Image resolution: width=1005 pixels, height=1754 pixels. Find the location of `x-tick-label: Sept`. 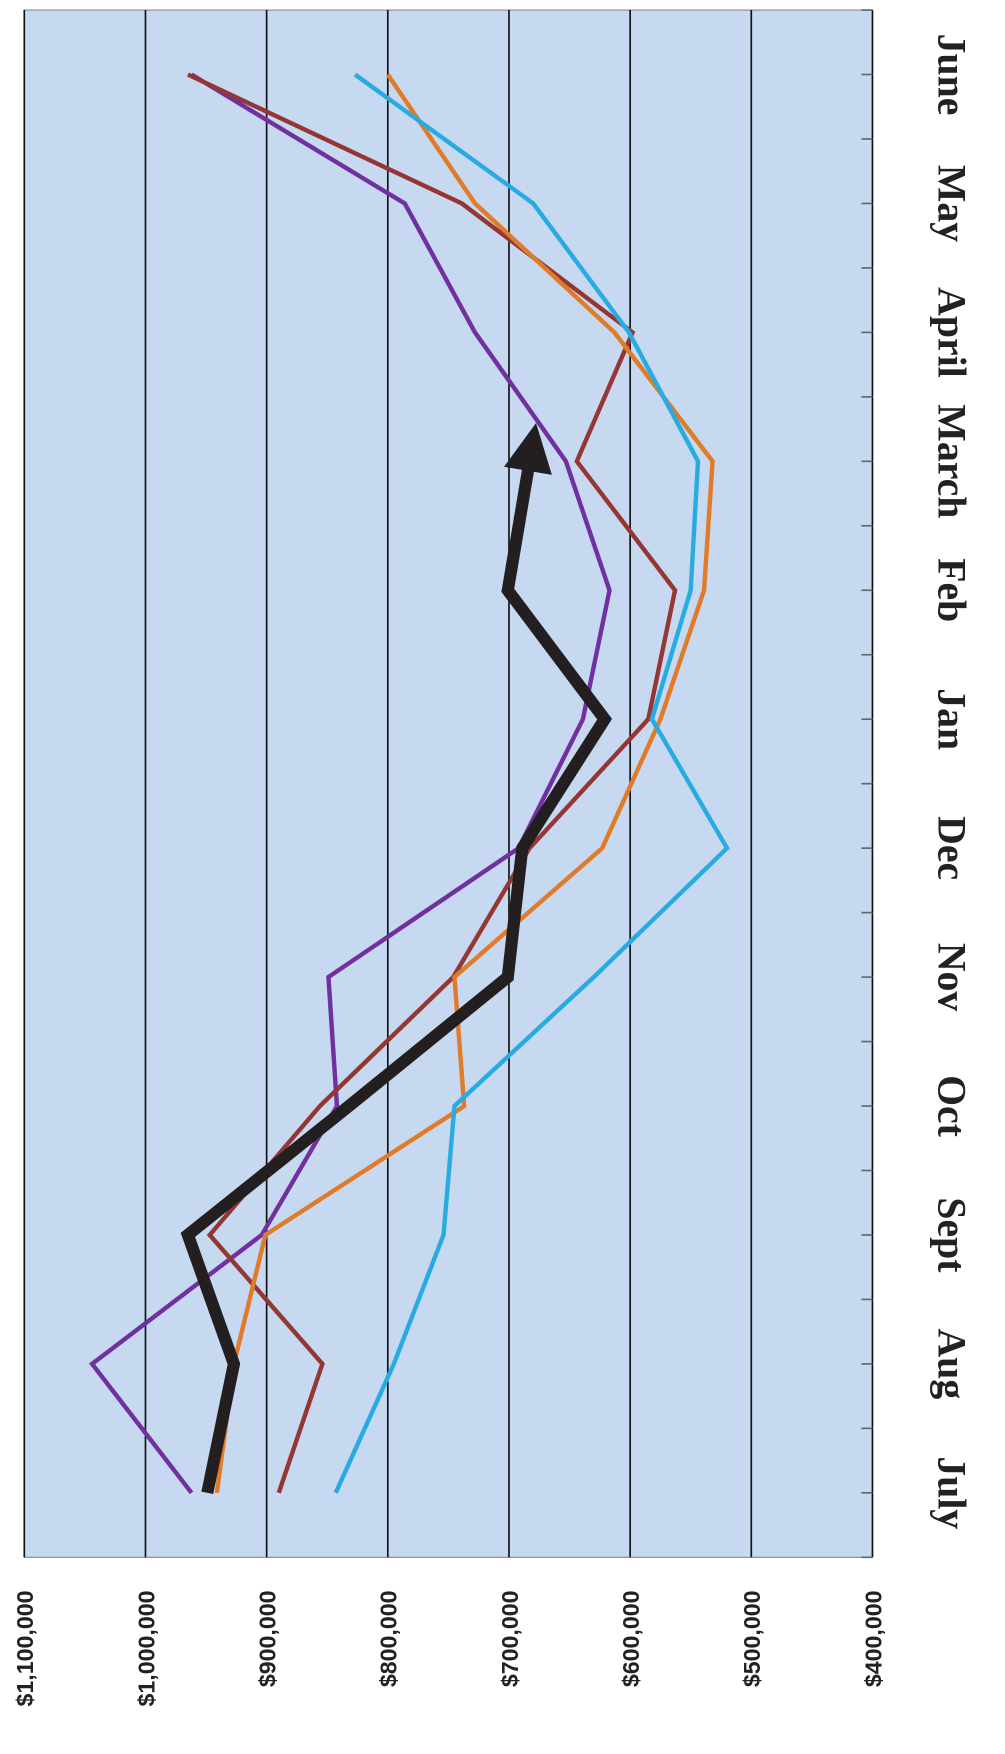

x-tick-label: Sept is located at coordinates (952, 1235).